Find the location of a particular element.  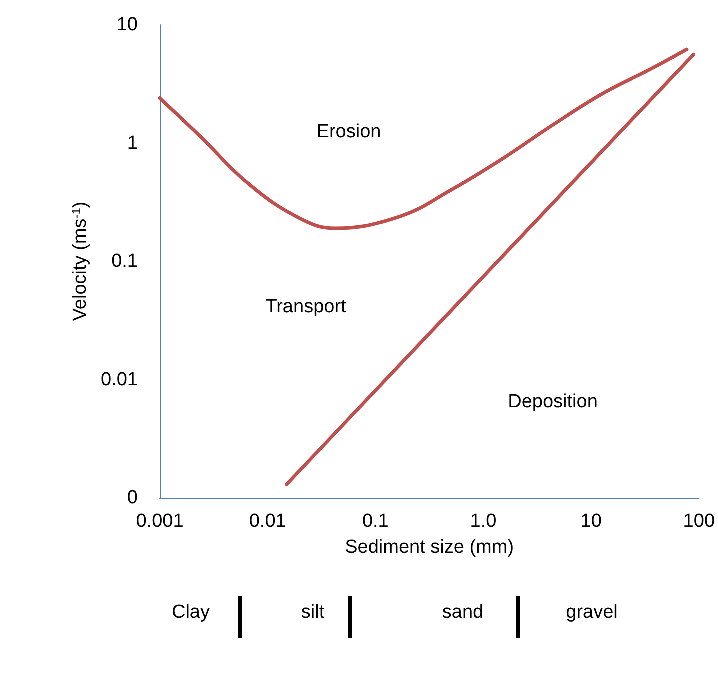

x-tick-label: 10 is located at coordinates (591, 521).